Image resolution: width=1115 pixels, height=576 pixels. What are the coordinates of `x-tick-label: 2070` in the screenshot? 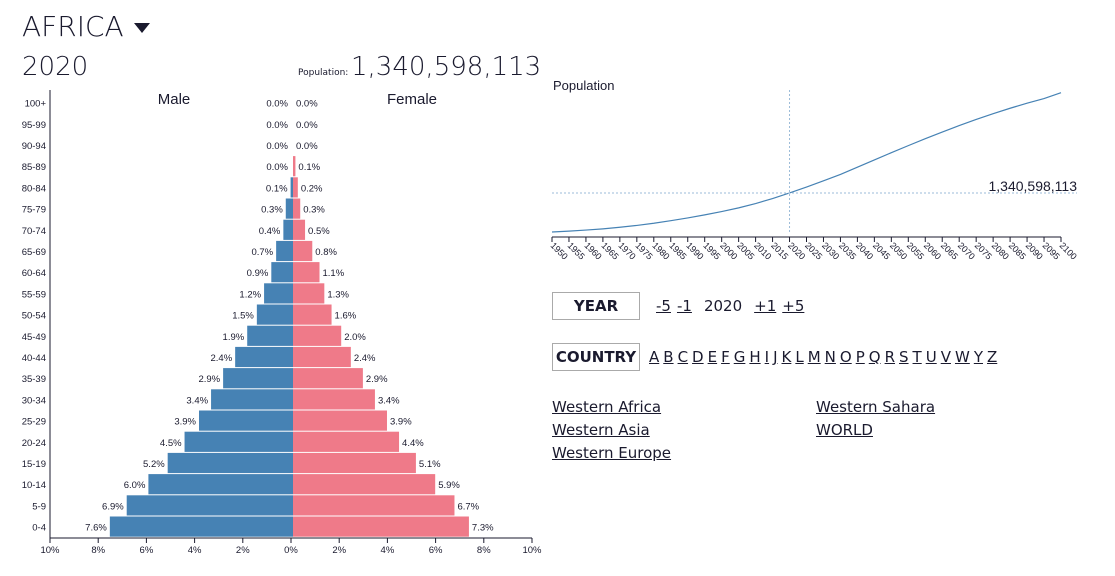 It's located at (966, 250).